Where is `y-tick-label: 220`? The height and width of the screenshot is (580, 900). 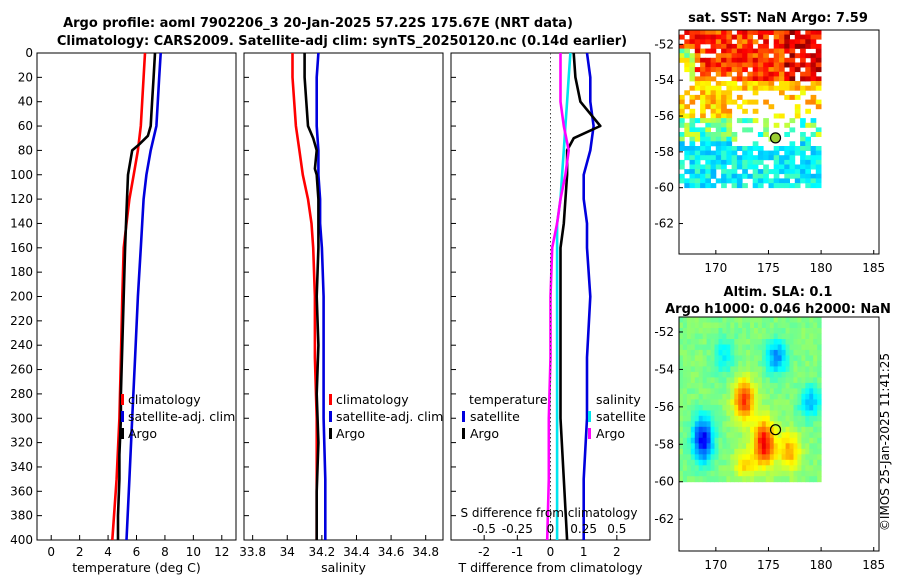 y-tick-label: 220 is located at coordinates (21, 321).